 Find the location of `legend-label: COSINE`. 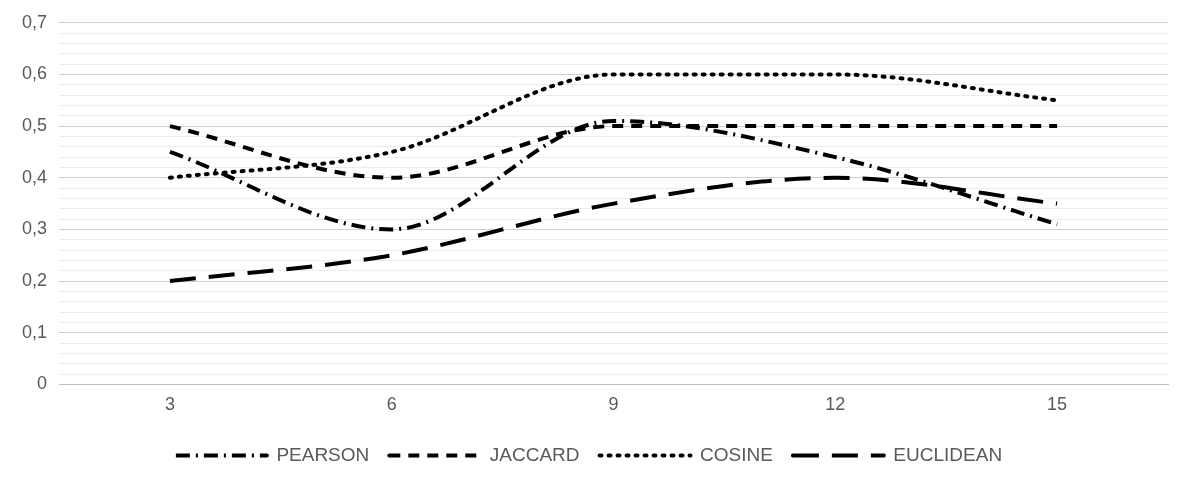

legend-label: COSINE is located at coordinates (736, 454).